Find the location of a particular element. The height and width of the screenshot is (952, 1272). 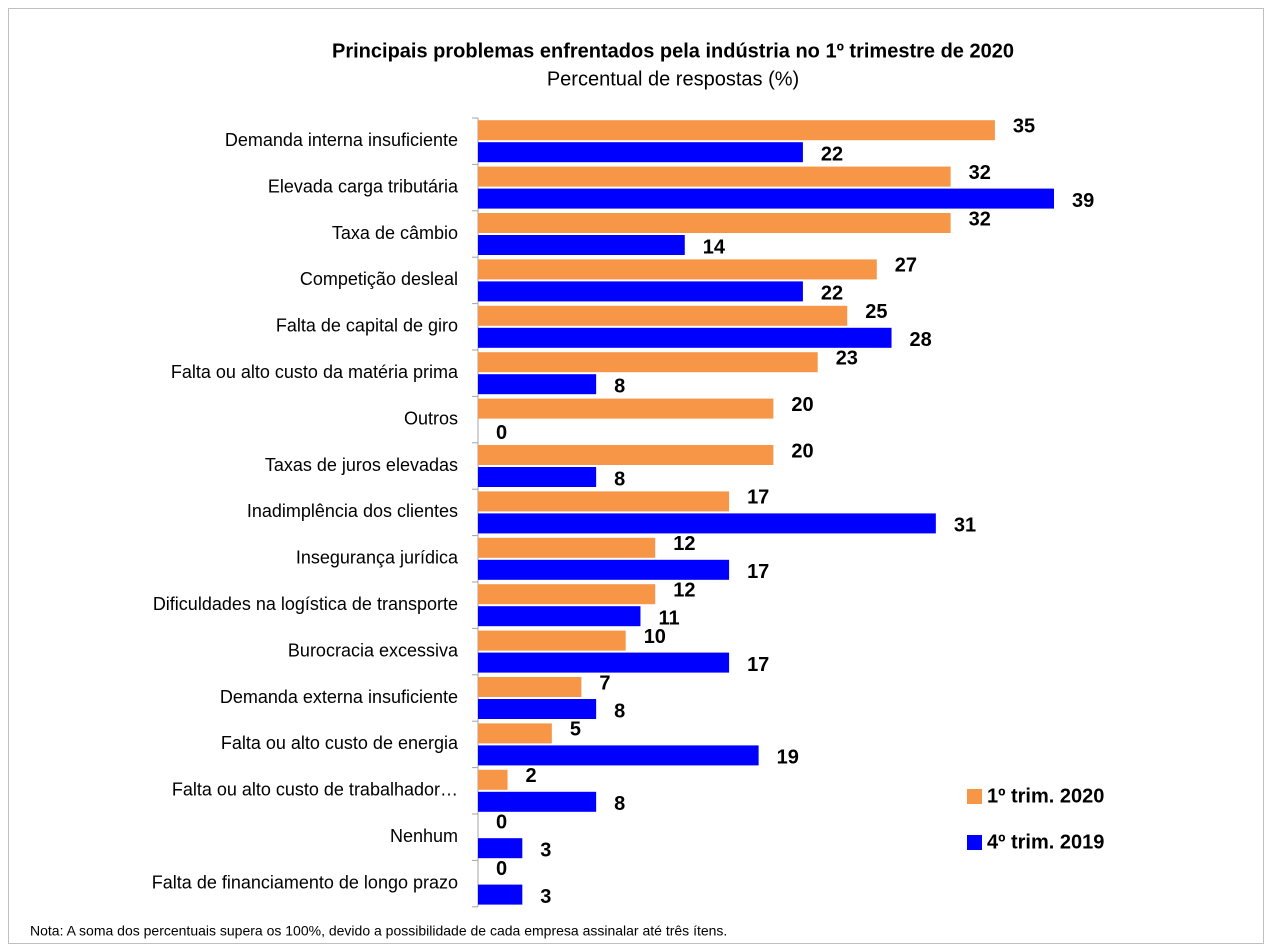

category-label: Nenhum is located at coordinates (424, 836).